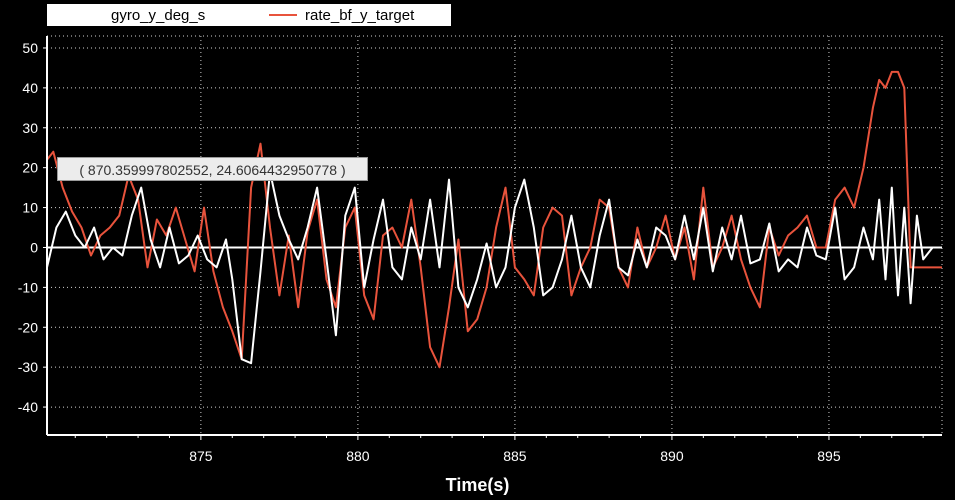 The width and height of the screenshot is (955, 500). Describe the element at coordinates (672, 456) in the screenshot. I see `x-tick-label: 890` at that location.